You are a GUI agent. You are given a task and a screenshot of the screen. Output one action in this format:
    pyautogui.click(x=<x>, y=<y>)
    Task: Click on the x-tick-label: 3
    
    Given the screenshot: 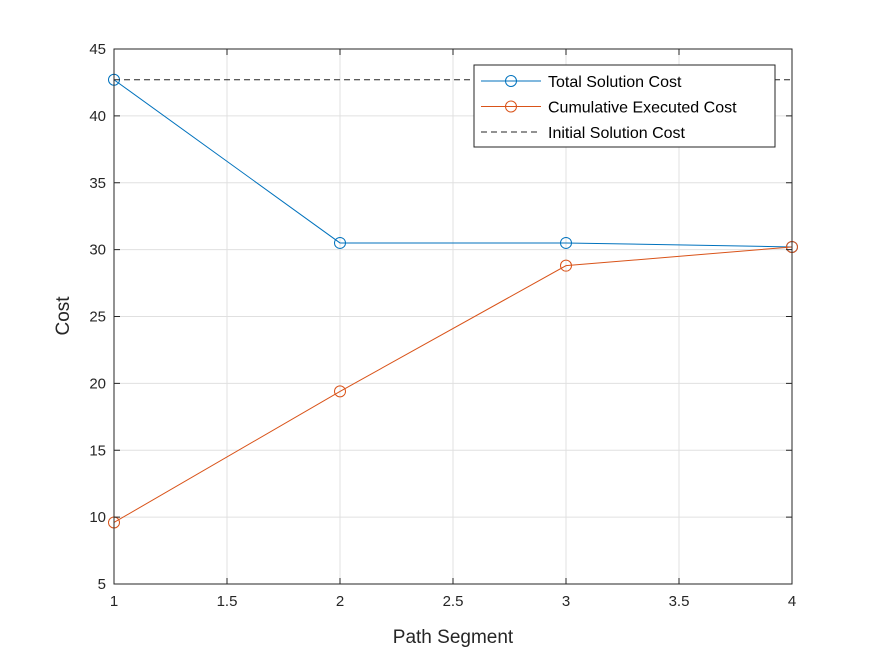 What is the action you would take?
    pyautogui.click(x=566, y=601)
    